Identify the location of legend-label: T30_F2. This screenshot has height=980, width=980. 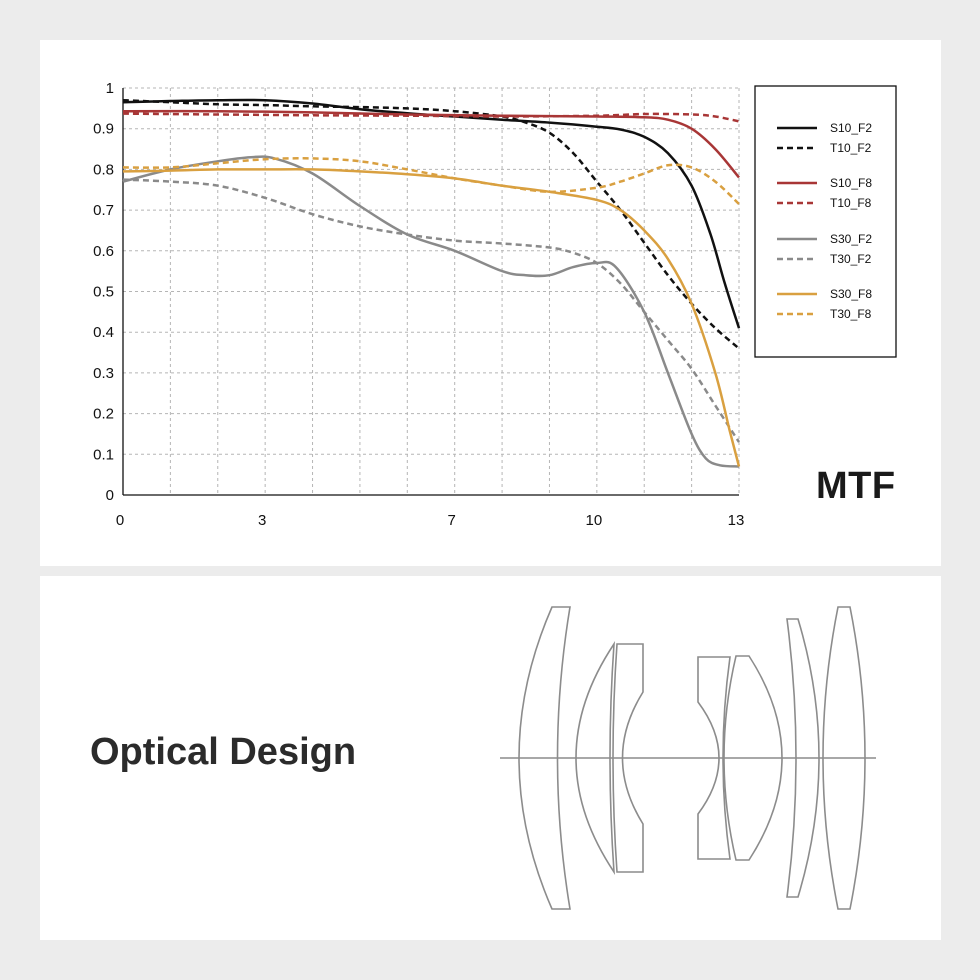
(851, 259).